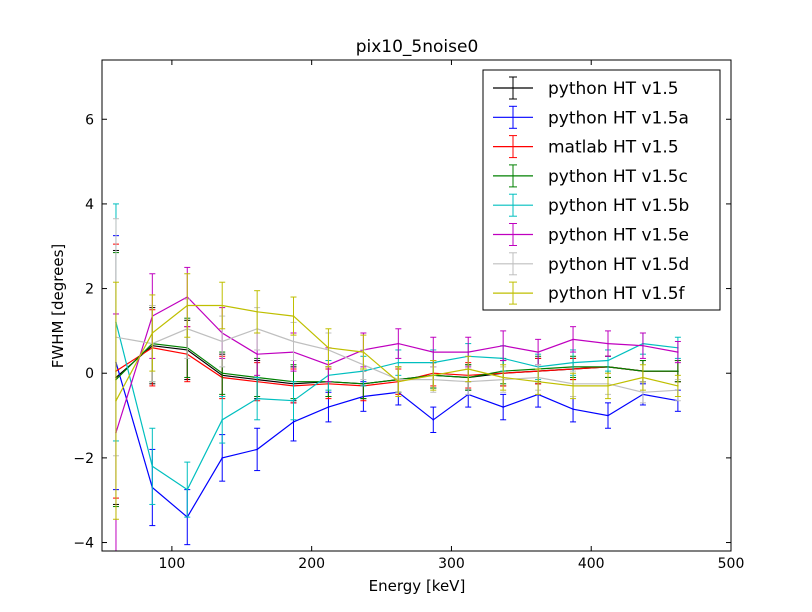  I want to click on x-tick-label: 400, so click(591, 564).